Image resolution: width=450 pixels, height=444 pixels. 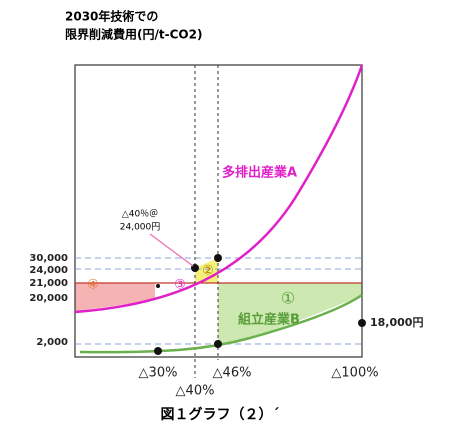 What do you see at coordinates (48, 283) in the screenshot?
I see `y-label: 21,000` at bounding box center [48, 283].